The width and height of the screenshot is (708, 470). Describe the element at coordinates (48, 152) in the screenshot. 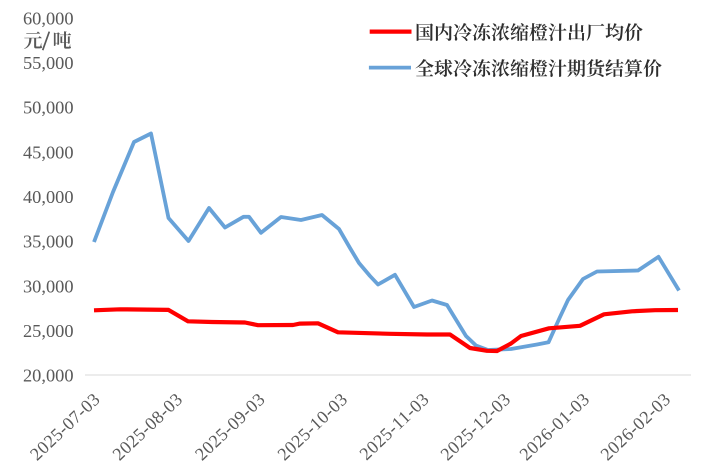

I see `svg-text: 45,000` at that location.